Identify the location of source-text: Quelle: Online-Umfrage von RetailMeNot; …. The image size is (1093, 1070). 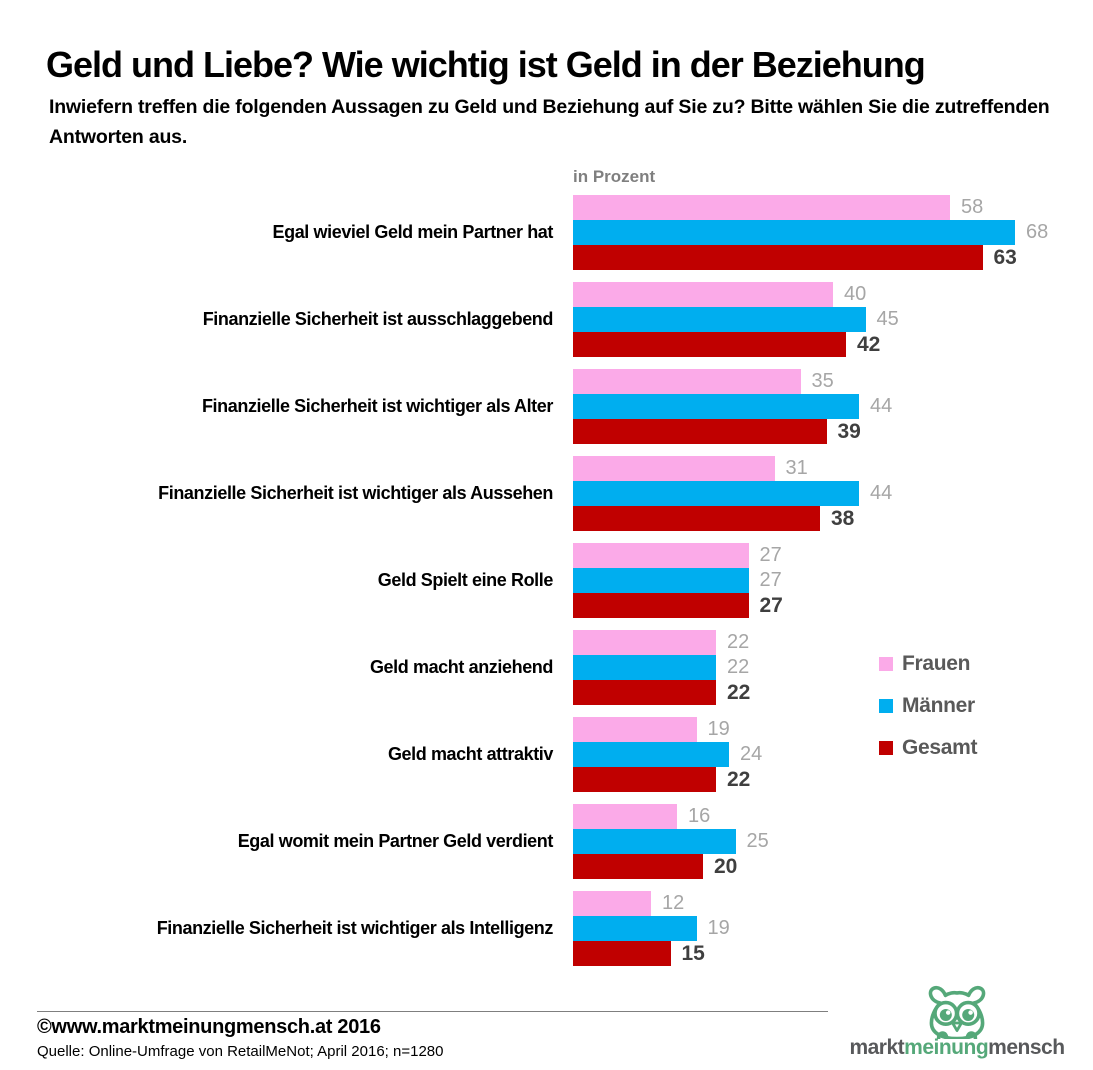
(240, 1051).